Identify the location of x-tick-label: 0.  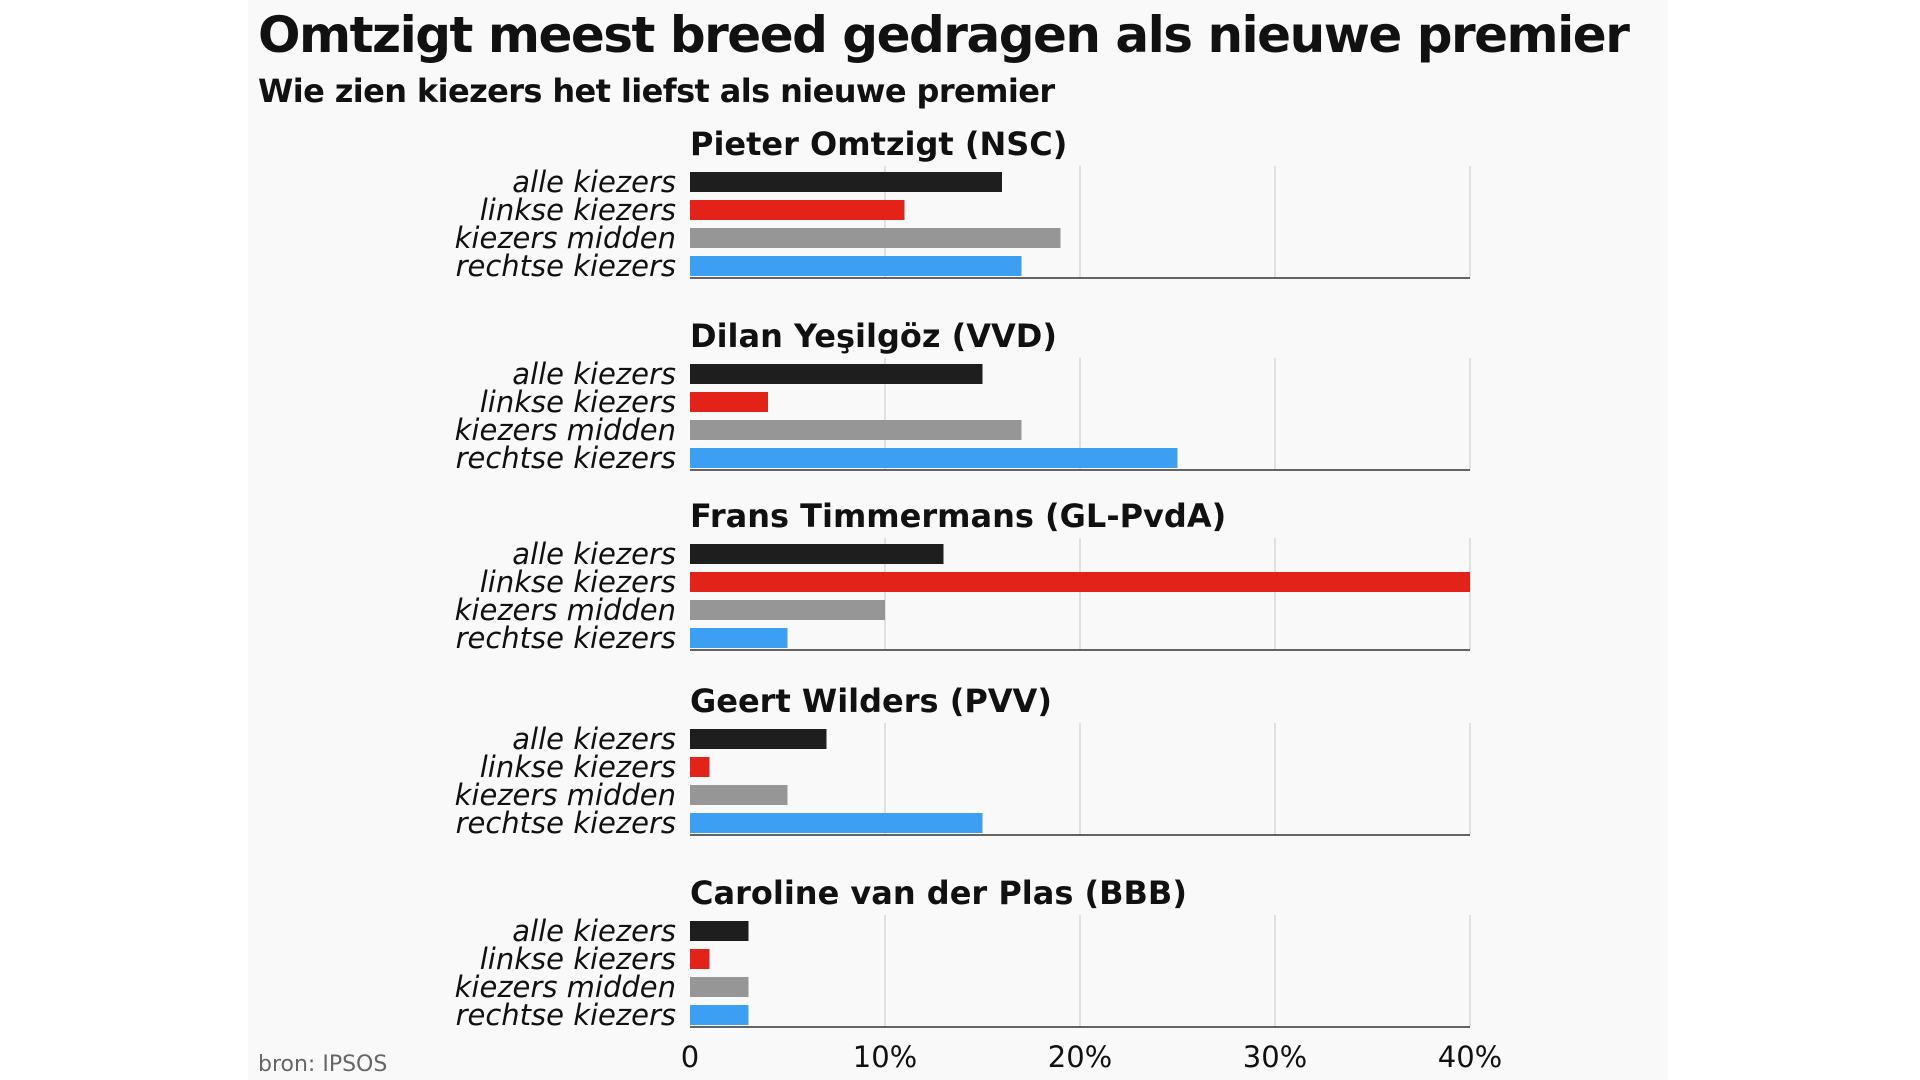
(690, 1057).